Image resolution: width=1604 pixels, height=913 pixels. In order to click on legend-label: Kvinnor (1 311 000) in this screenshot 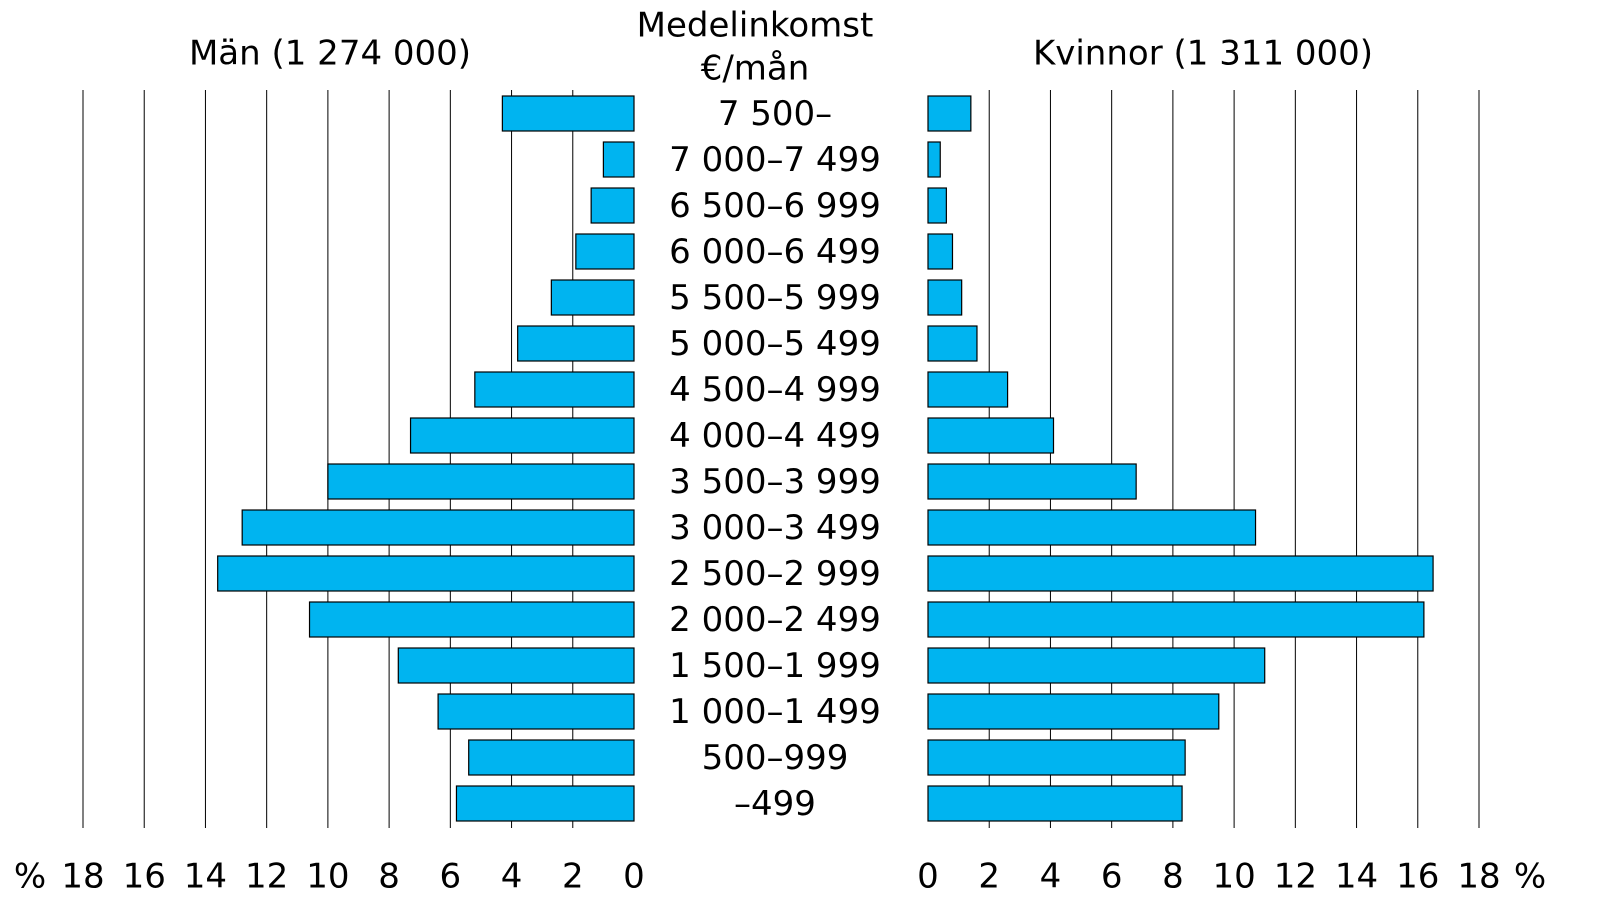, I will do `click(1203, 54)`.